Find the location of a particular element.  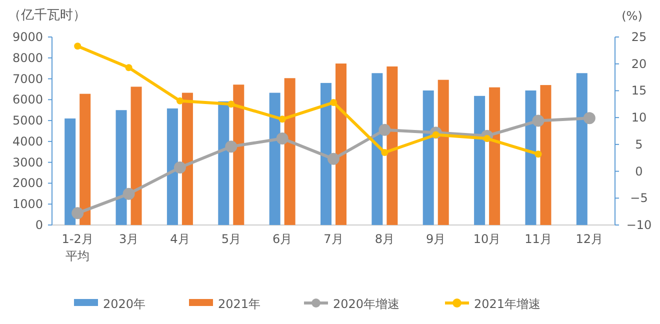

legend-label: 2020年 is located at coordinates (124, 304).